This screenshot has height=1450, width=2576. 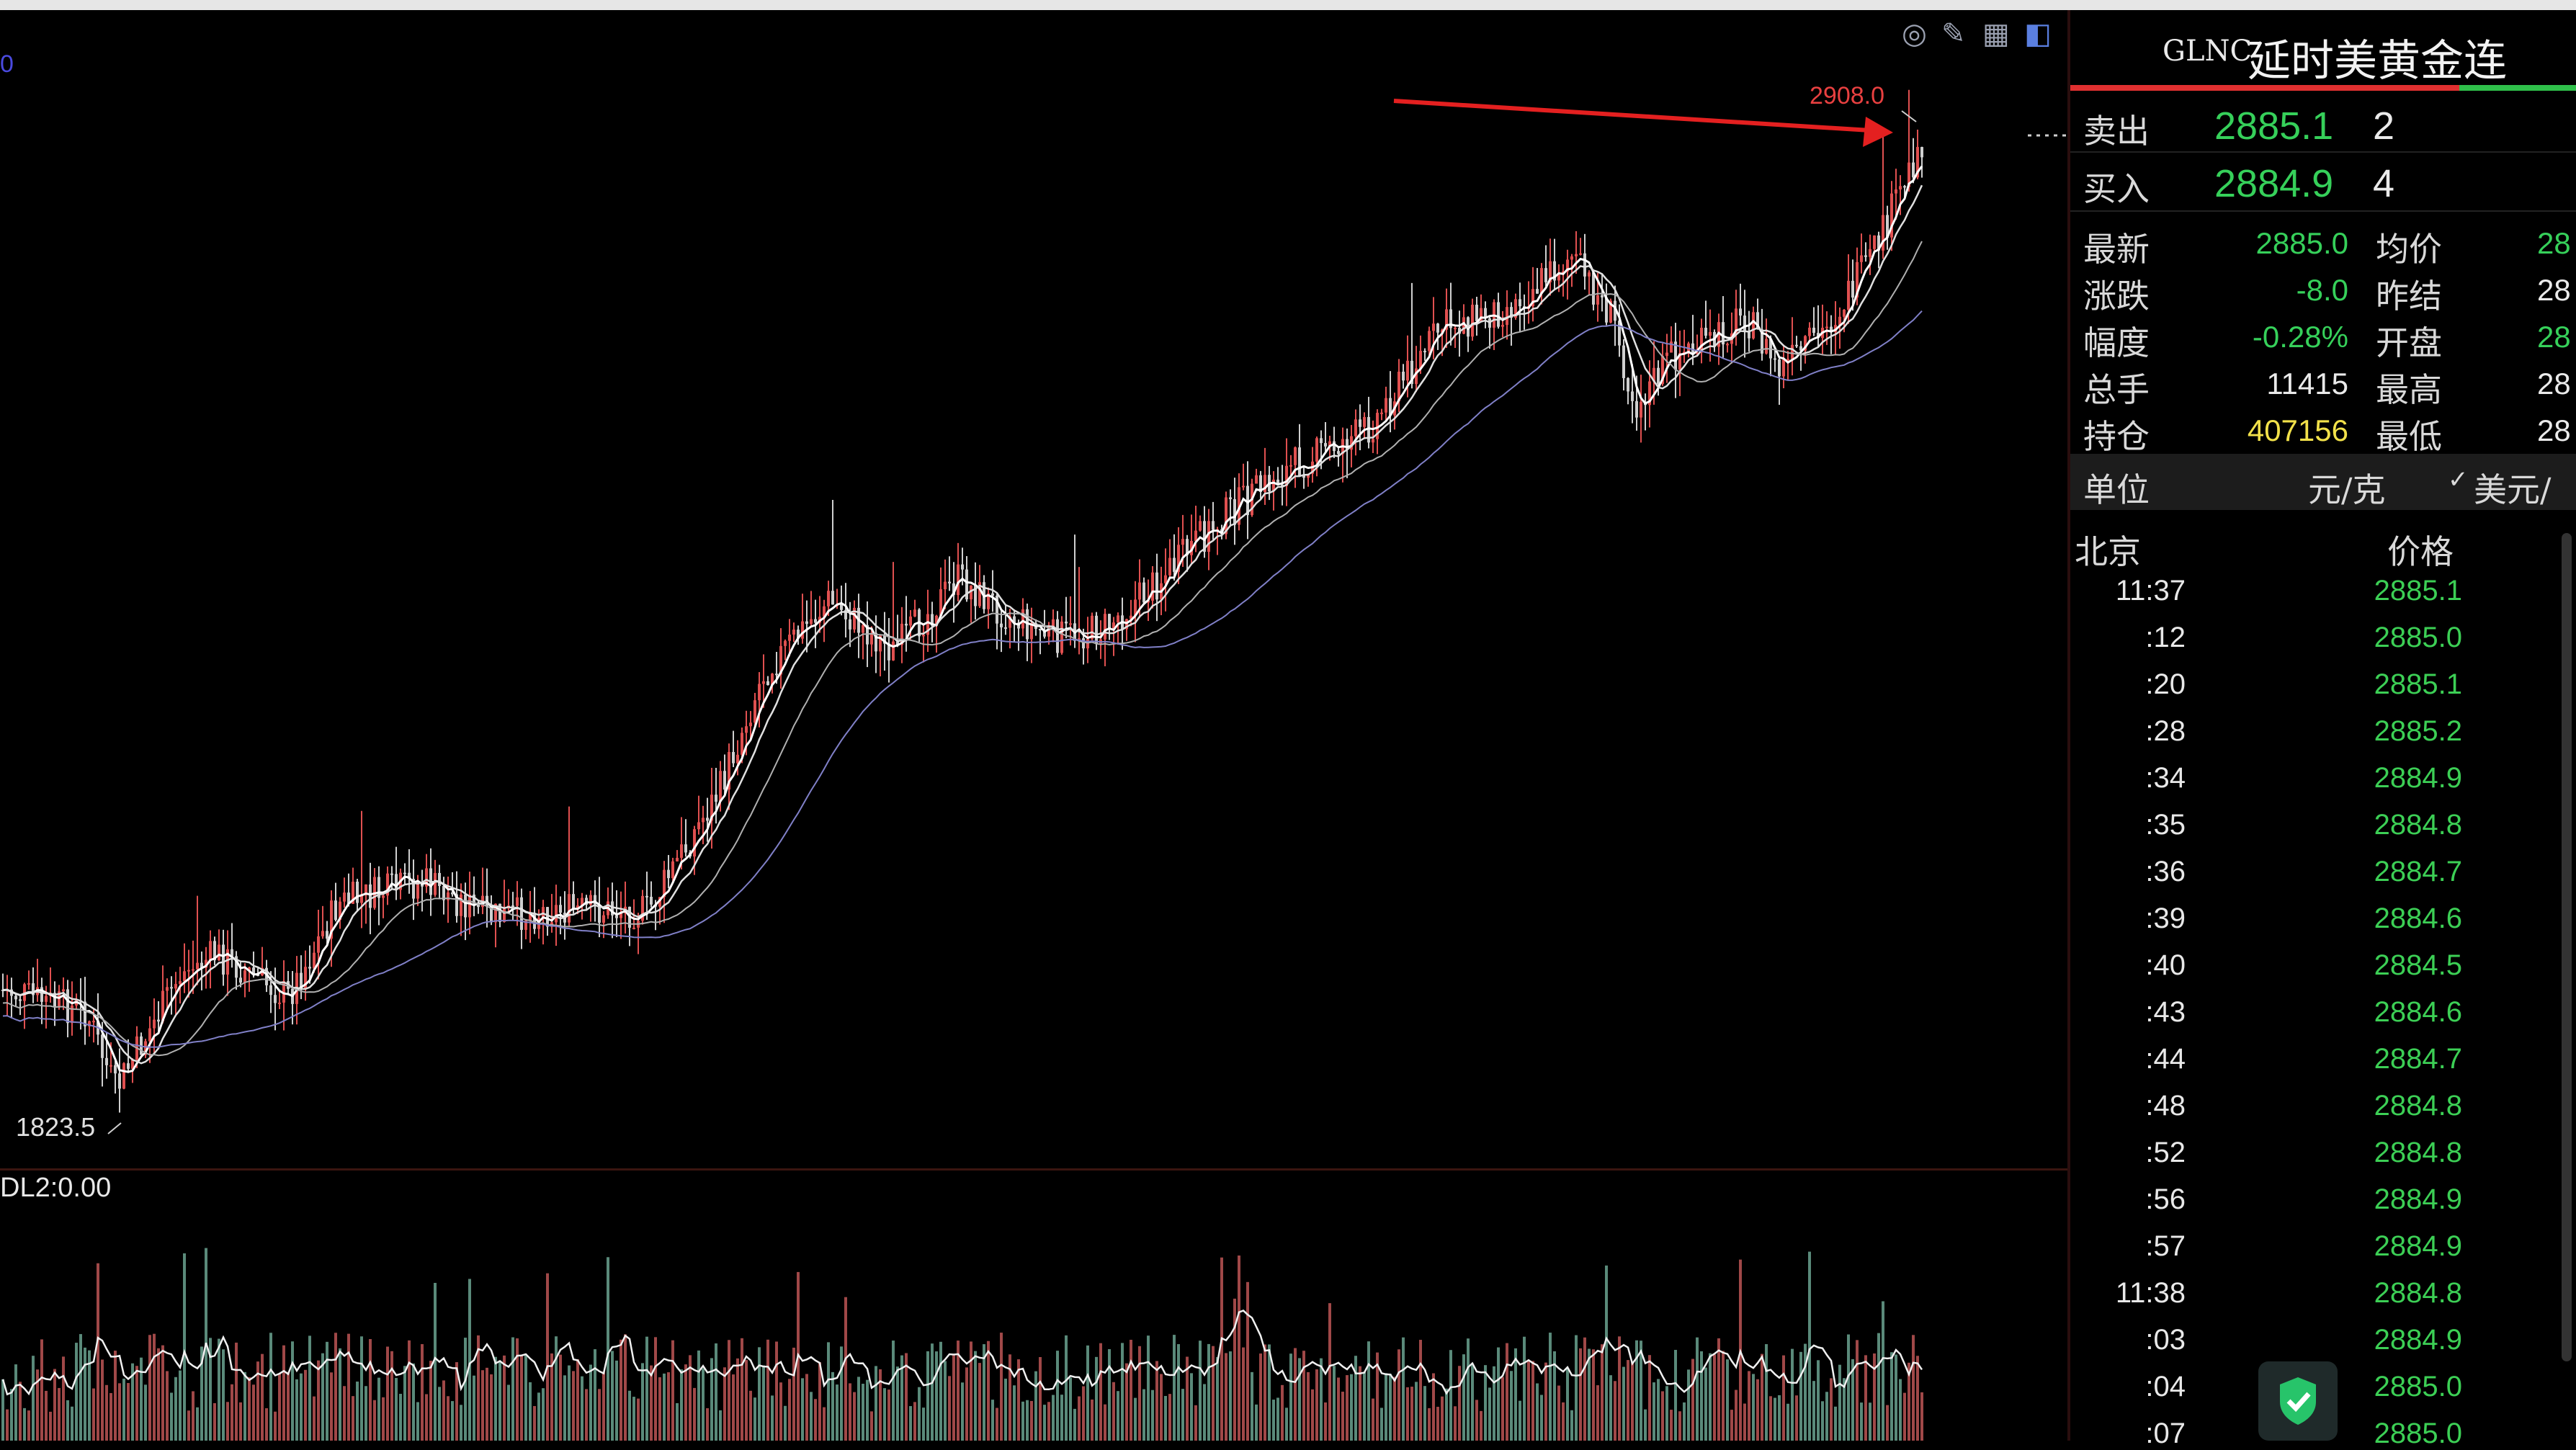 What do you see at coordinates (2567, 947) in the screenshot?
I see `scrollbar` at bounding box center [2567, 947].